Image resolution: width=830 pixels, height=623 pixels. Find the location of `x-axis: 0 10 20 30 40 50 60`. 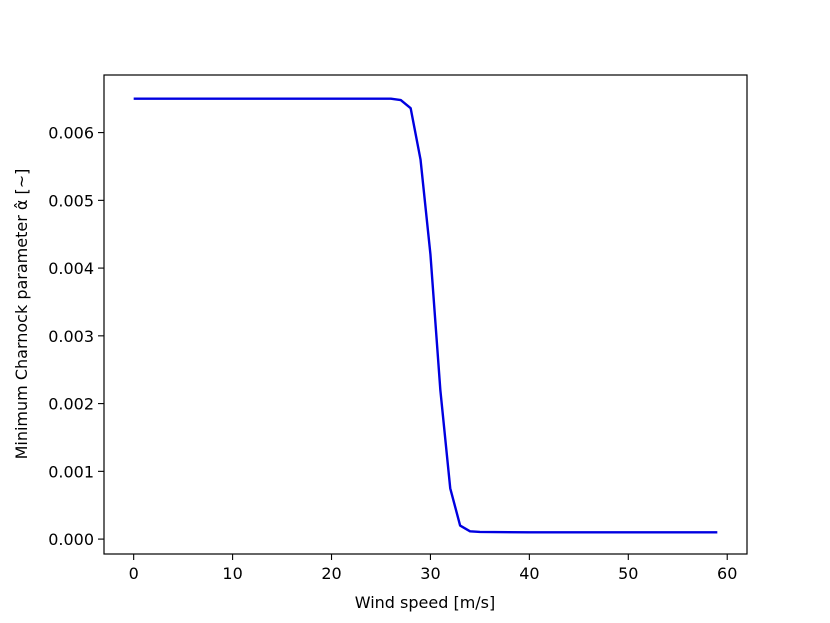

x-axis: 0 10 20 30 40 50 60 is located at coordinates (433, 568).